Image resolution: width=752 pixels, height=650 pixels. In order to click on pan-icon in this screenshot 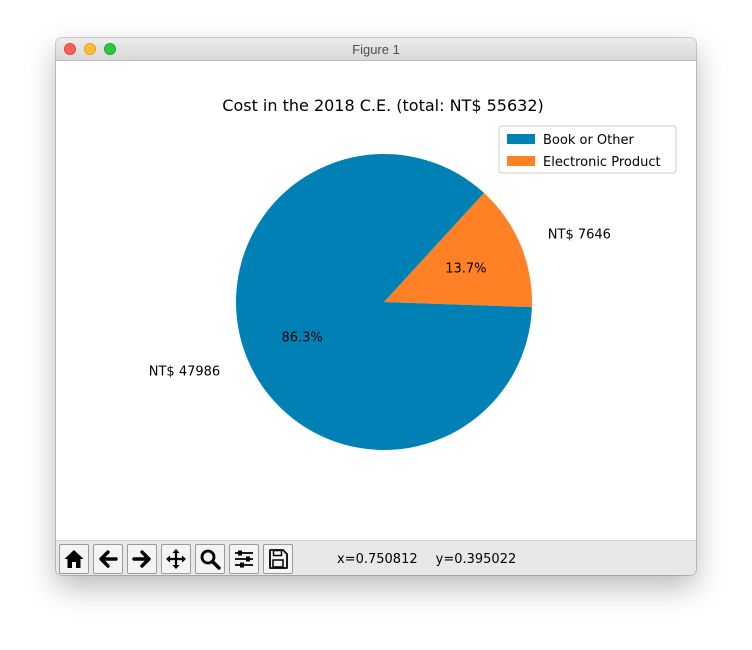, I will do `click(176, 559)`.